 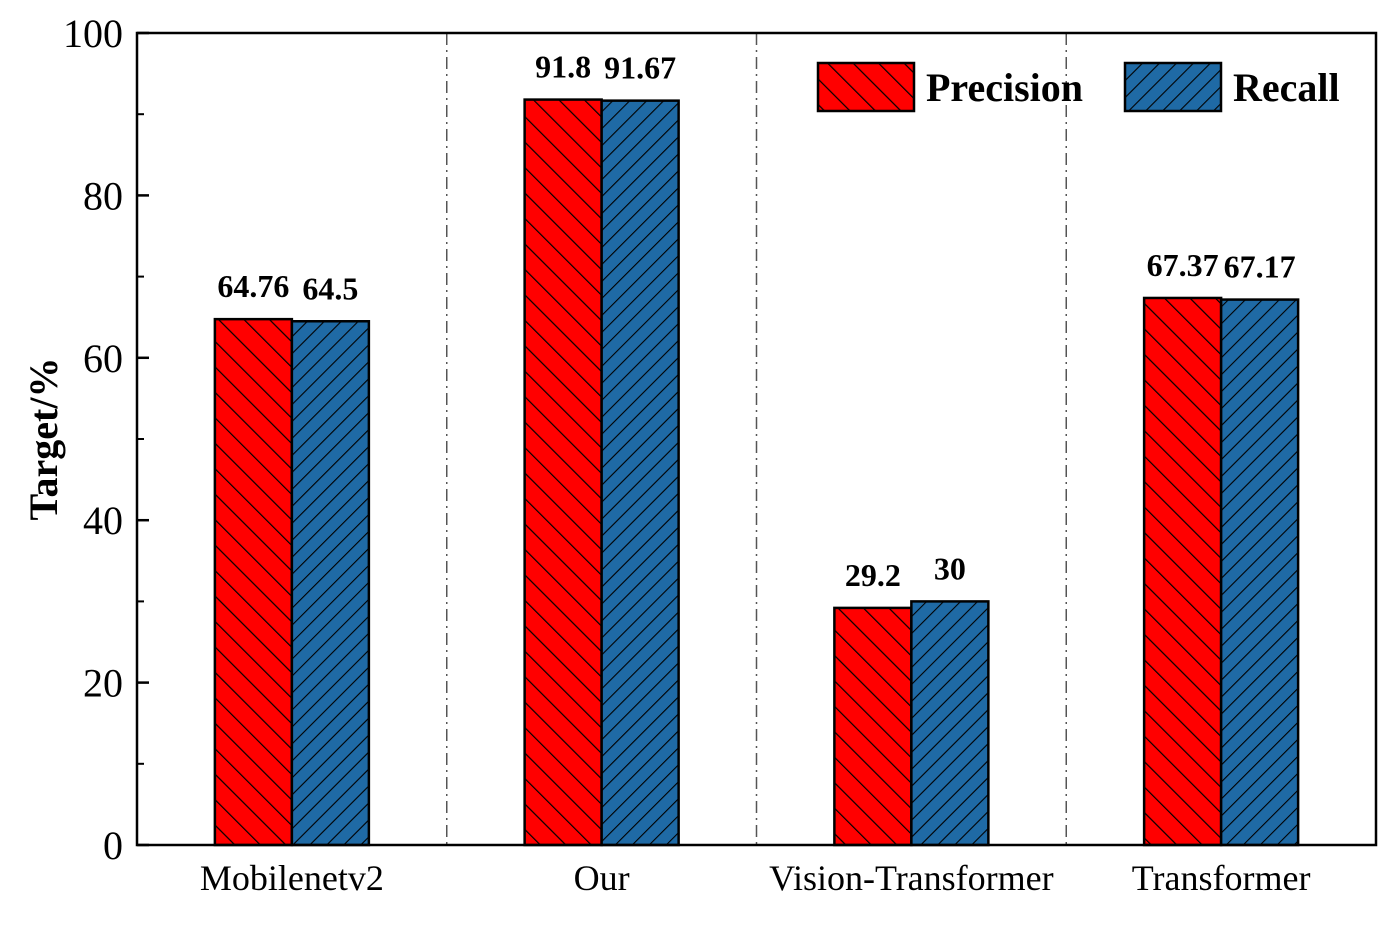 I want to click on y-tick-label: 60, so click(x=103, y=358).